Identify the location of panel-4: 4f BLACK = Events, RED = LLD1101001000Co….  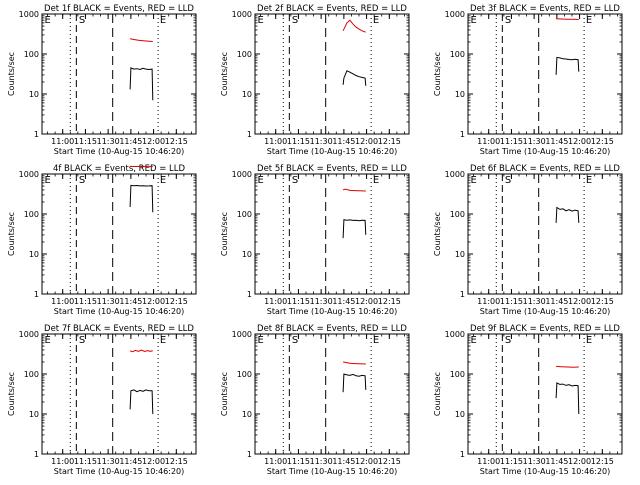
(101, 240).